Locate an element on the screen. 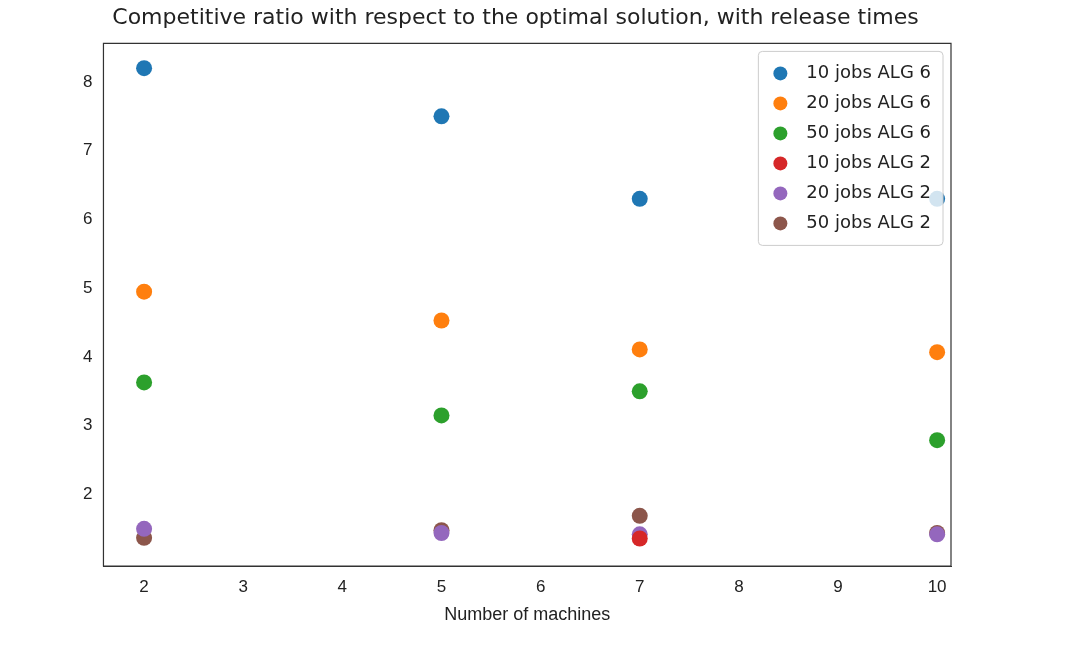  legend-label: 20 jobs ALG 6 is located at coordinates (869, 102).